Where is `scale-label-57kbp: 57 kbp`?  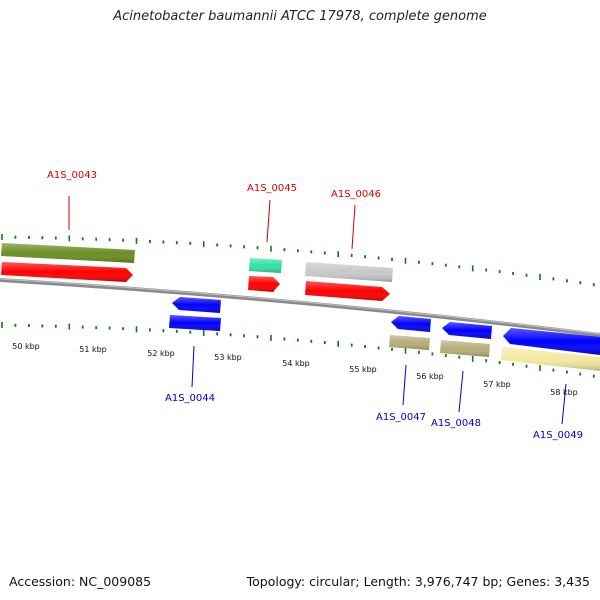
scale-label-57kbp: 57 kbp is located at coordinates (497, 384).